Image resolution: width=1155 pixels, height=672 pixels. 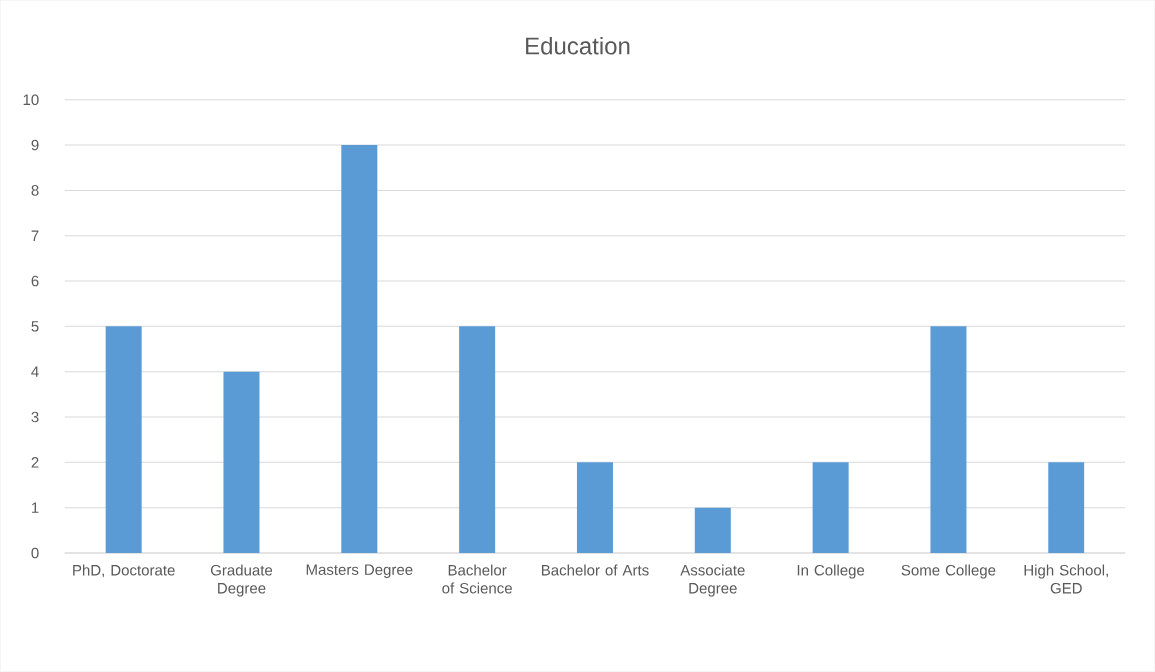 I want to click on y-tick-label: 1, so click(x=35, y=507).